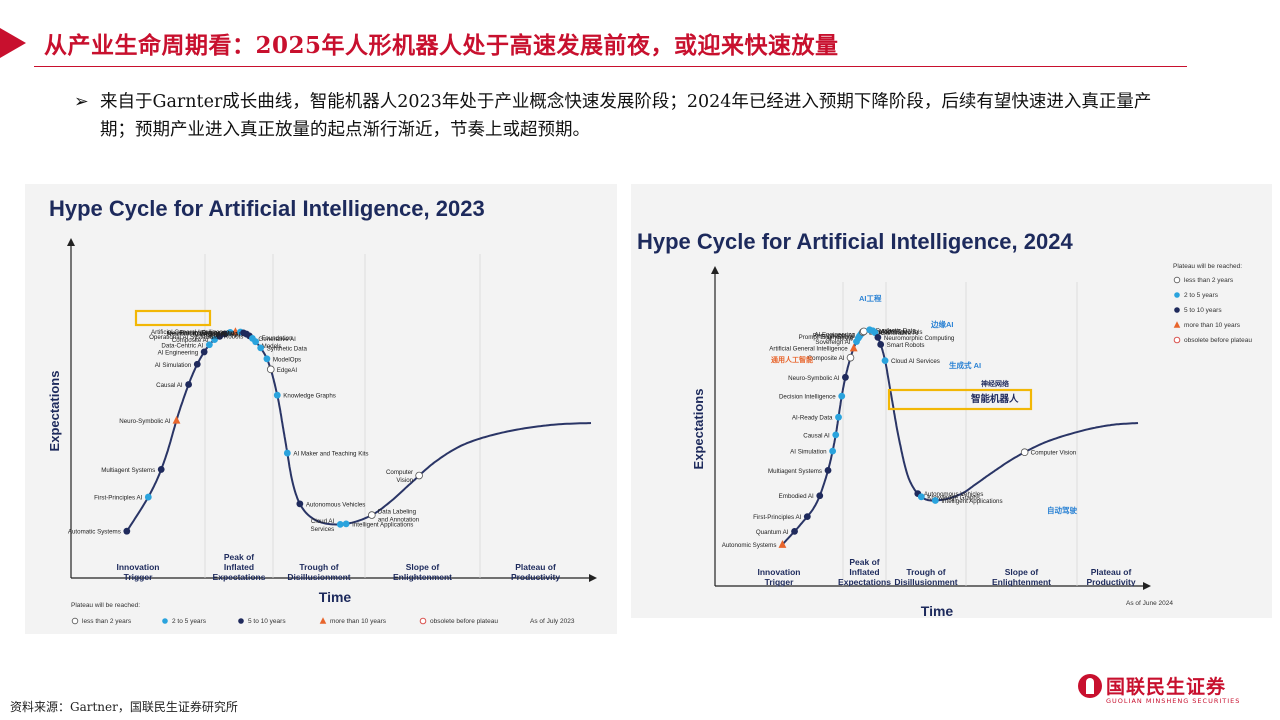 The image size is (1280, 720). I want to click on point-label-ai-maker-and-teaching-kits: AI Maker and Teaching Kits, so click(330, 454).